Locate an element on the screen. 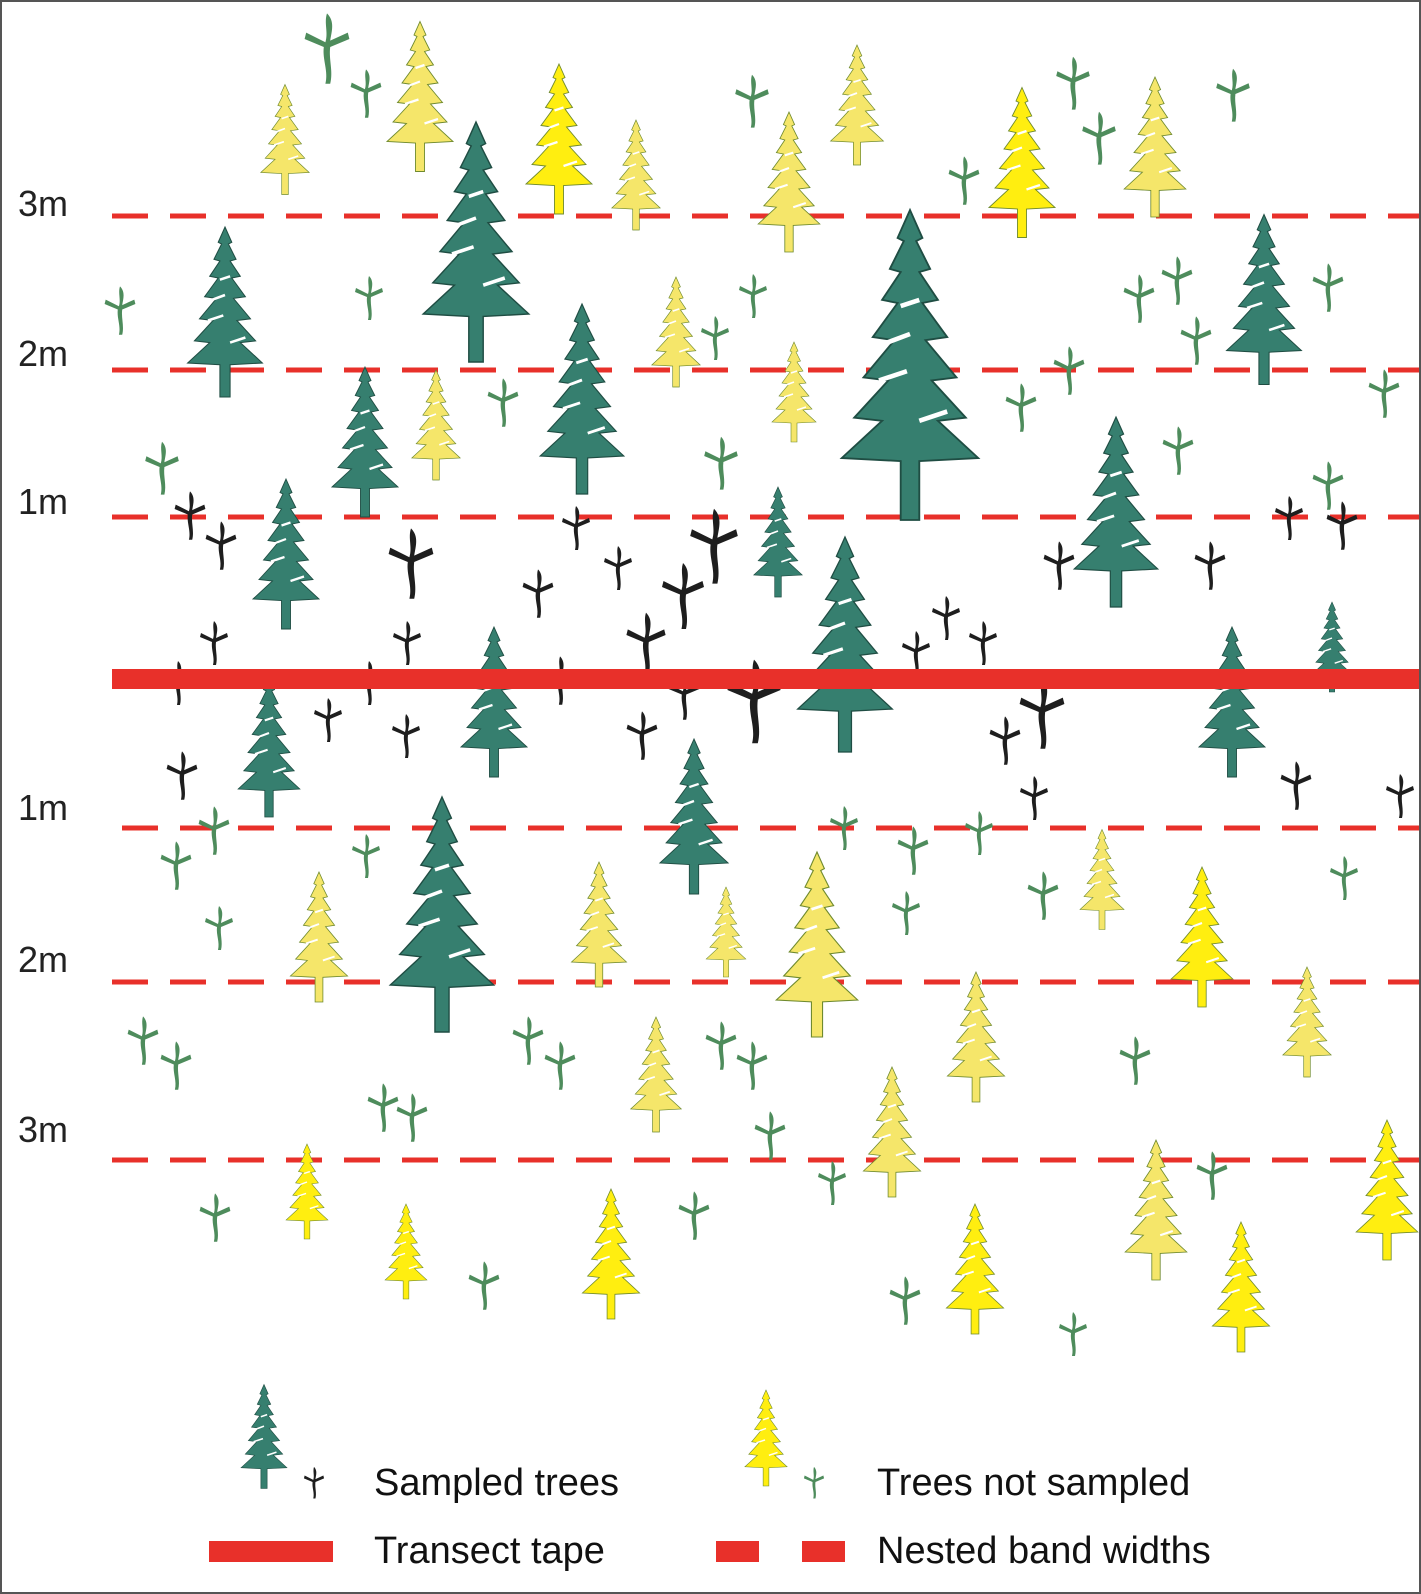 This screenshot has width=1421, height=1594. legend-unsampled-tree-icon is located at coordinates (766, 1438).